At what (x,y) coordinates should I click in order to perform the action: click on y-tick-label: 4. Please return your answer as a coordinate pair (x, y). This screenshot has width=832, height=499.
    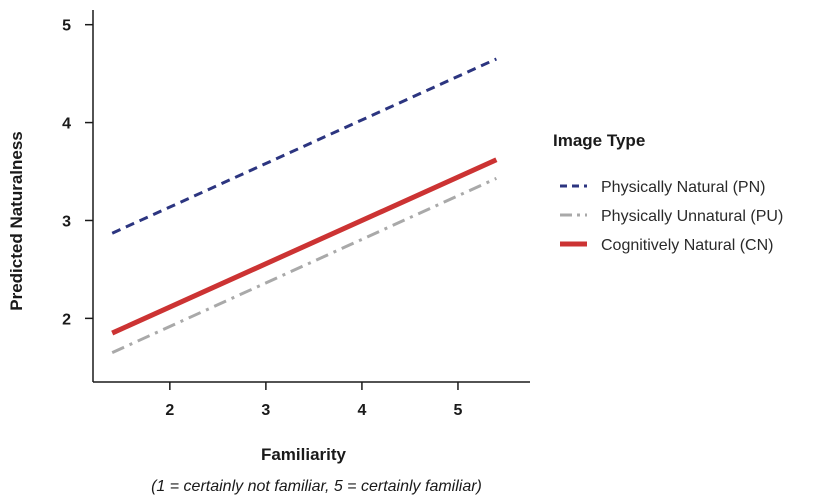
    Looking at the image, I should click on (66, 124).